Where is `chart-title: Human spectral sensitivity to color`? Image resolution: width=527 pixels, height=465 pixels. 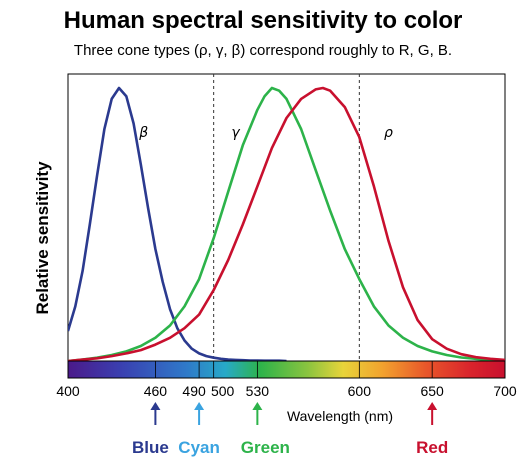 chart-title: Human spectral sensitivity to color is located at coordinates (263, 20).